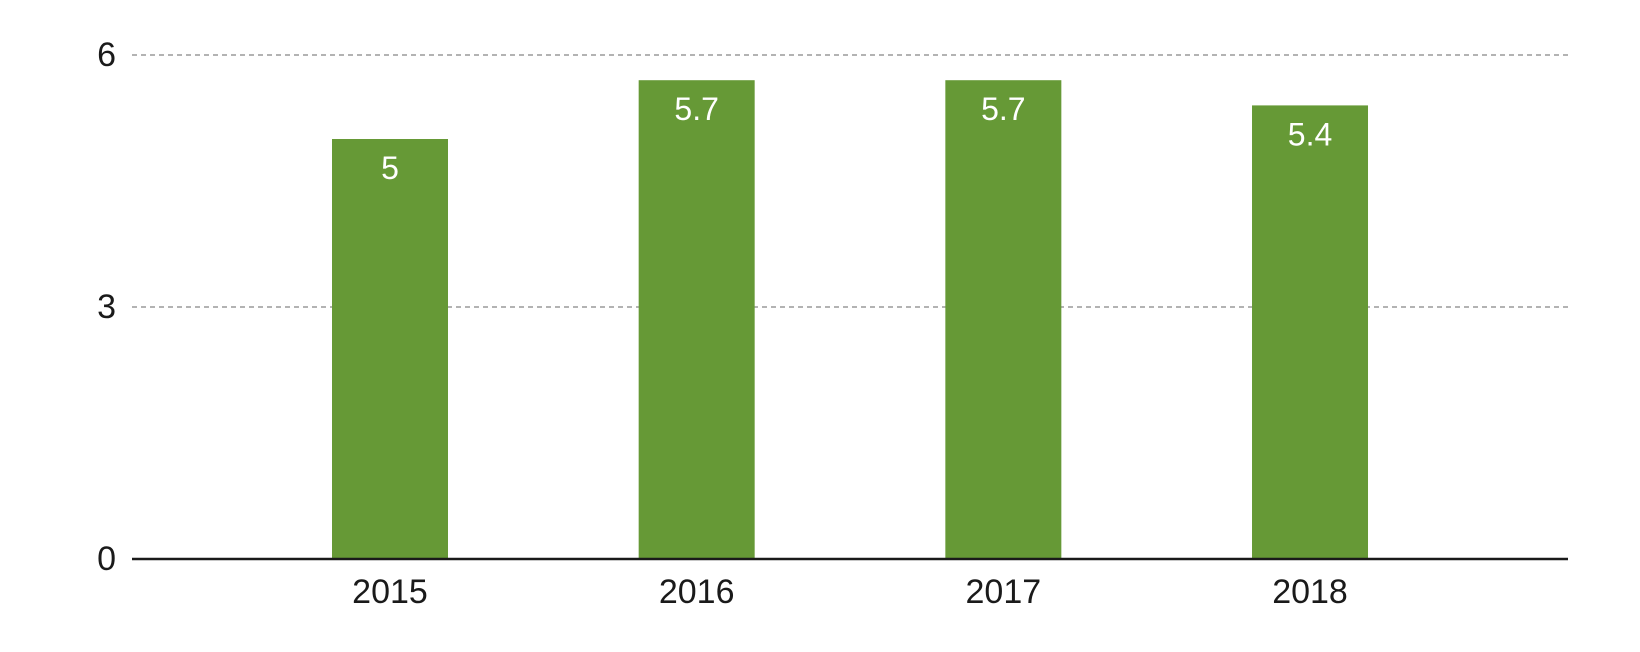  I want to click on bar-2016, so click(696, 319).